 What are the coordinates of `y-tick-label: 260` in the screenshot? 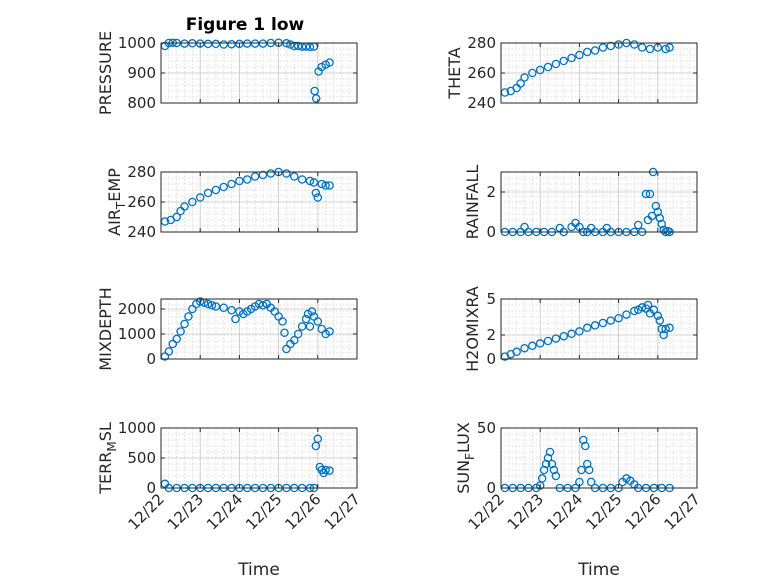 It's located at (141, 202).